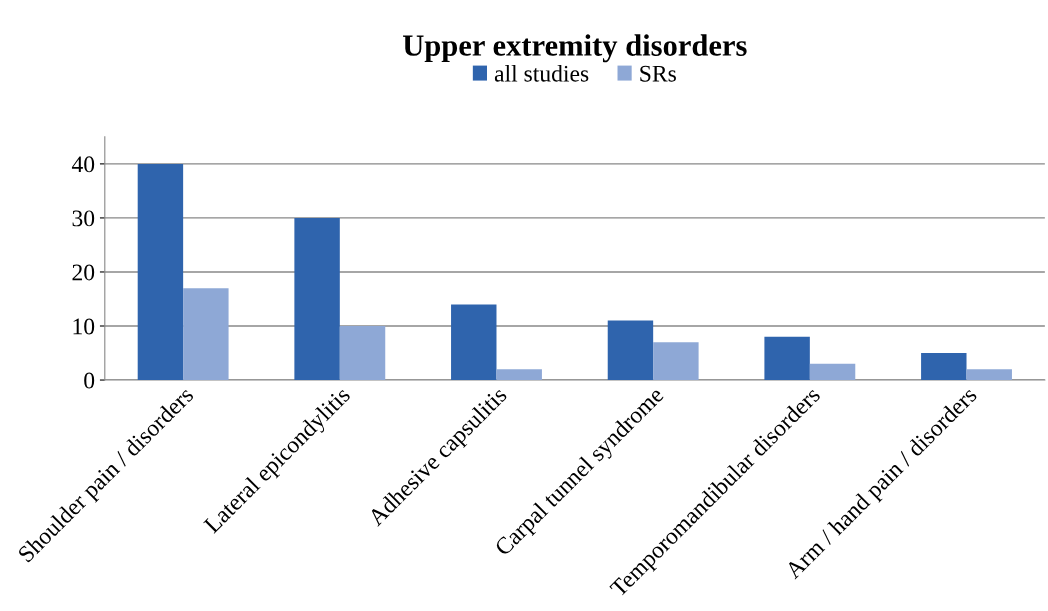 This screenshot has width=1048, height=611. What do you see at coordinates (89, 380) in the screenshot?
I see `y-tick-label: 0` at bounding box center [89, 380].